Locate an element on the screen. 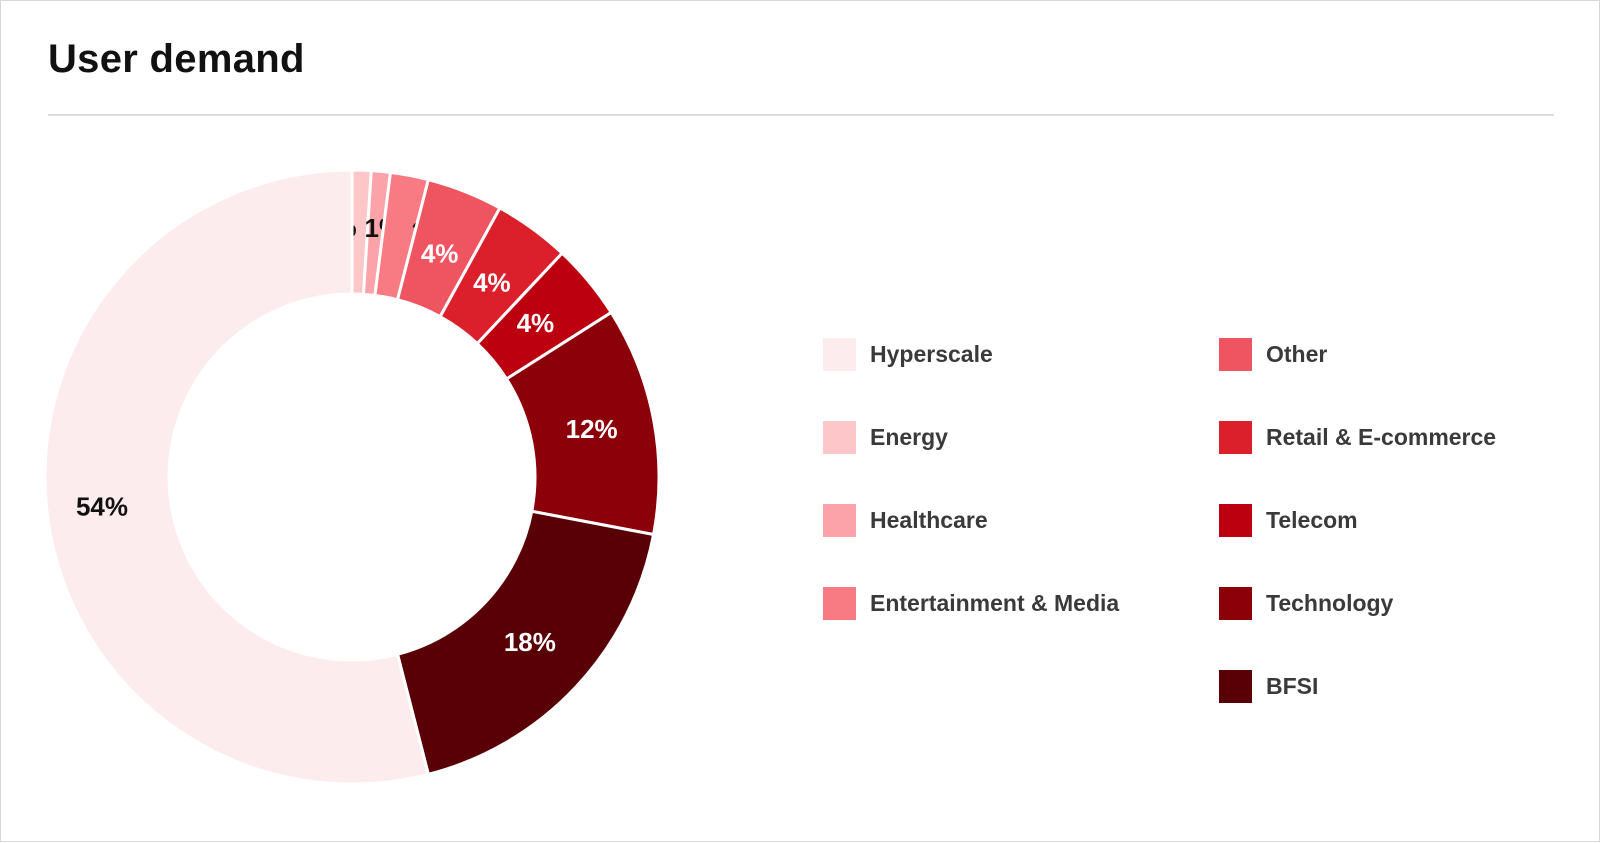 The height and width of the screenshot is (843, 1600). legend-label: Entertainment & Media is located at coordinates (995, 602).